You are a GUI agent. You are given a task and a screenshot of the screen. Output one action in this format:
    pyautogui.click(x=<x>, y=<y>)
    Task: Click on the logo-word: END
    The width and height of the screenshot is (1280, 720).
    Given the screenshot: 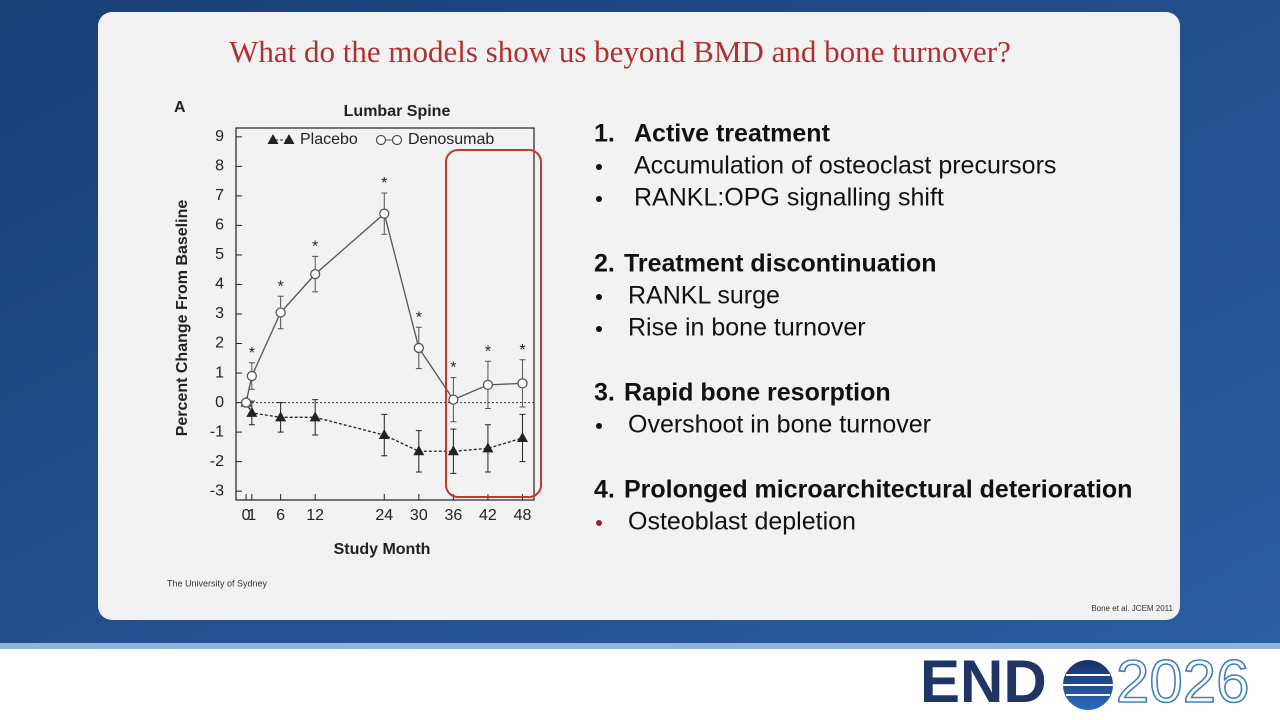 What is the action you would take?
    pyautogui.click(x=983, y=681)
    